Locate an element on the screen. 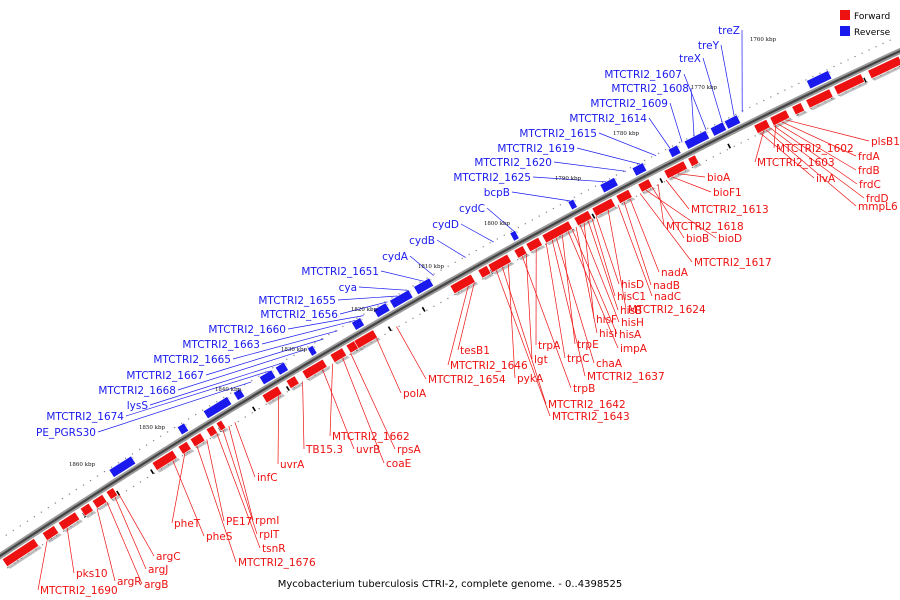  gene-label: treY is located at coordinates (709, 46).